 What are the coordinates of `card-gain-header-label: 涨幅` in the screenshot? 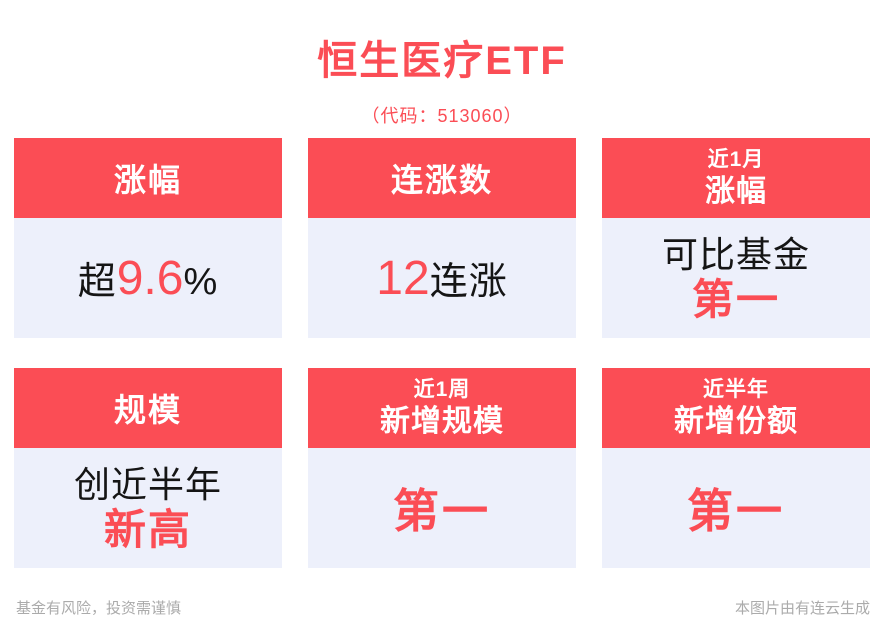 It's located at (147, 180).